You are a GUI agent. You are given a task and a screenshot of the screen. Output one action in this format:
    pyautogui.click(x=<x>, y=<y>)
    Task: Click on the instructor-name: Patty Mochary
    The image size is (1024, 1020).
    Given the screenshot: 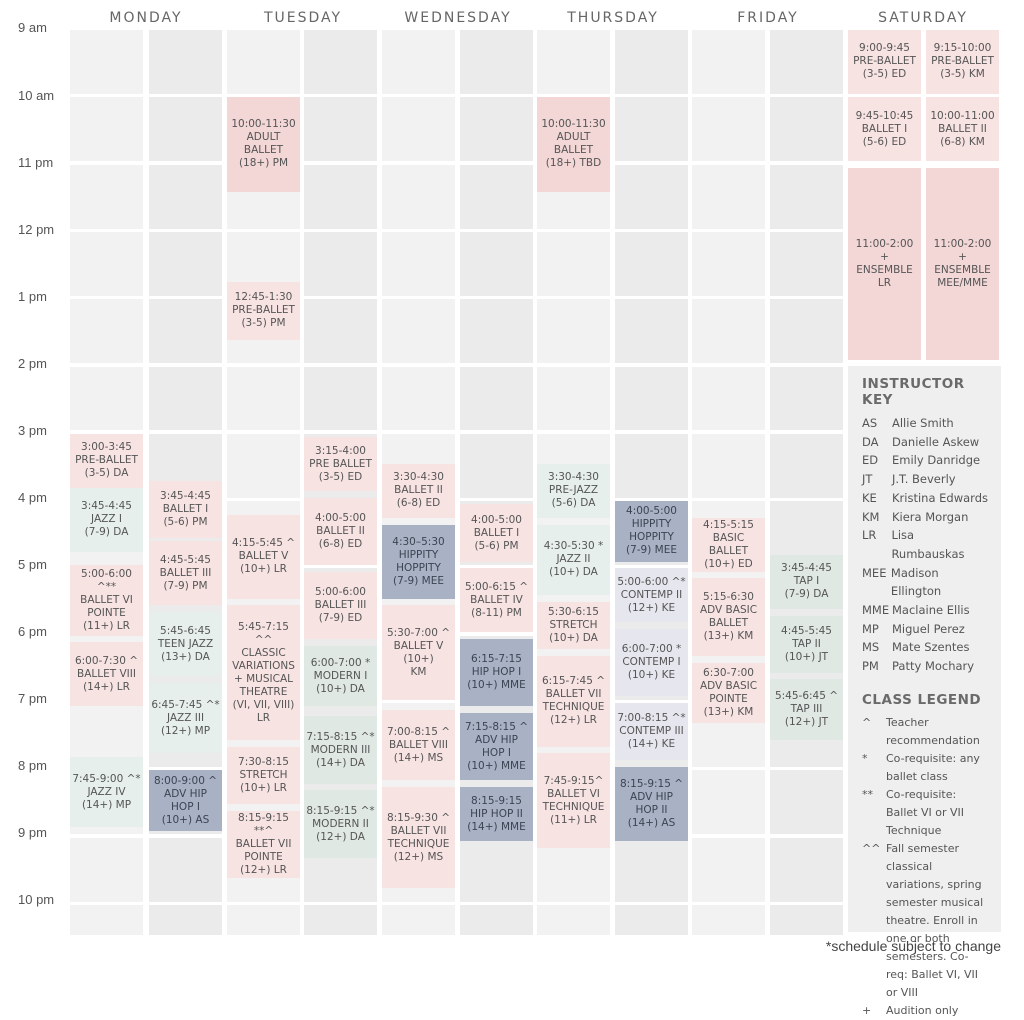 What is the action you would take?
    pyautogui.click(x=933, y=666)
    